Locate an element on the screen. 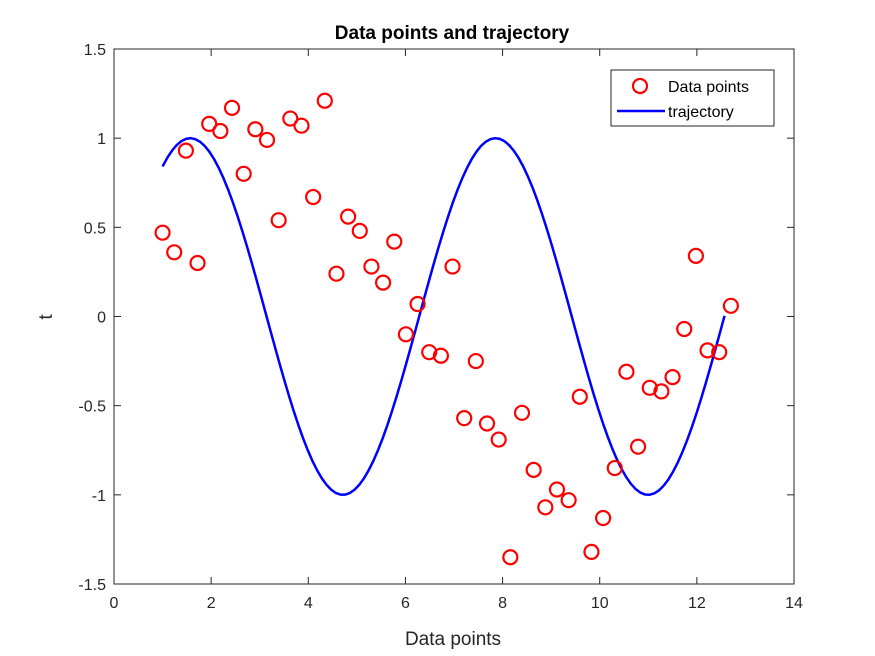 This screenshot has height=656, width=875. y-tick-label: -0.5 is located at coordinates (92, 407).